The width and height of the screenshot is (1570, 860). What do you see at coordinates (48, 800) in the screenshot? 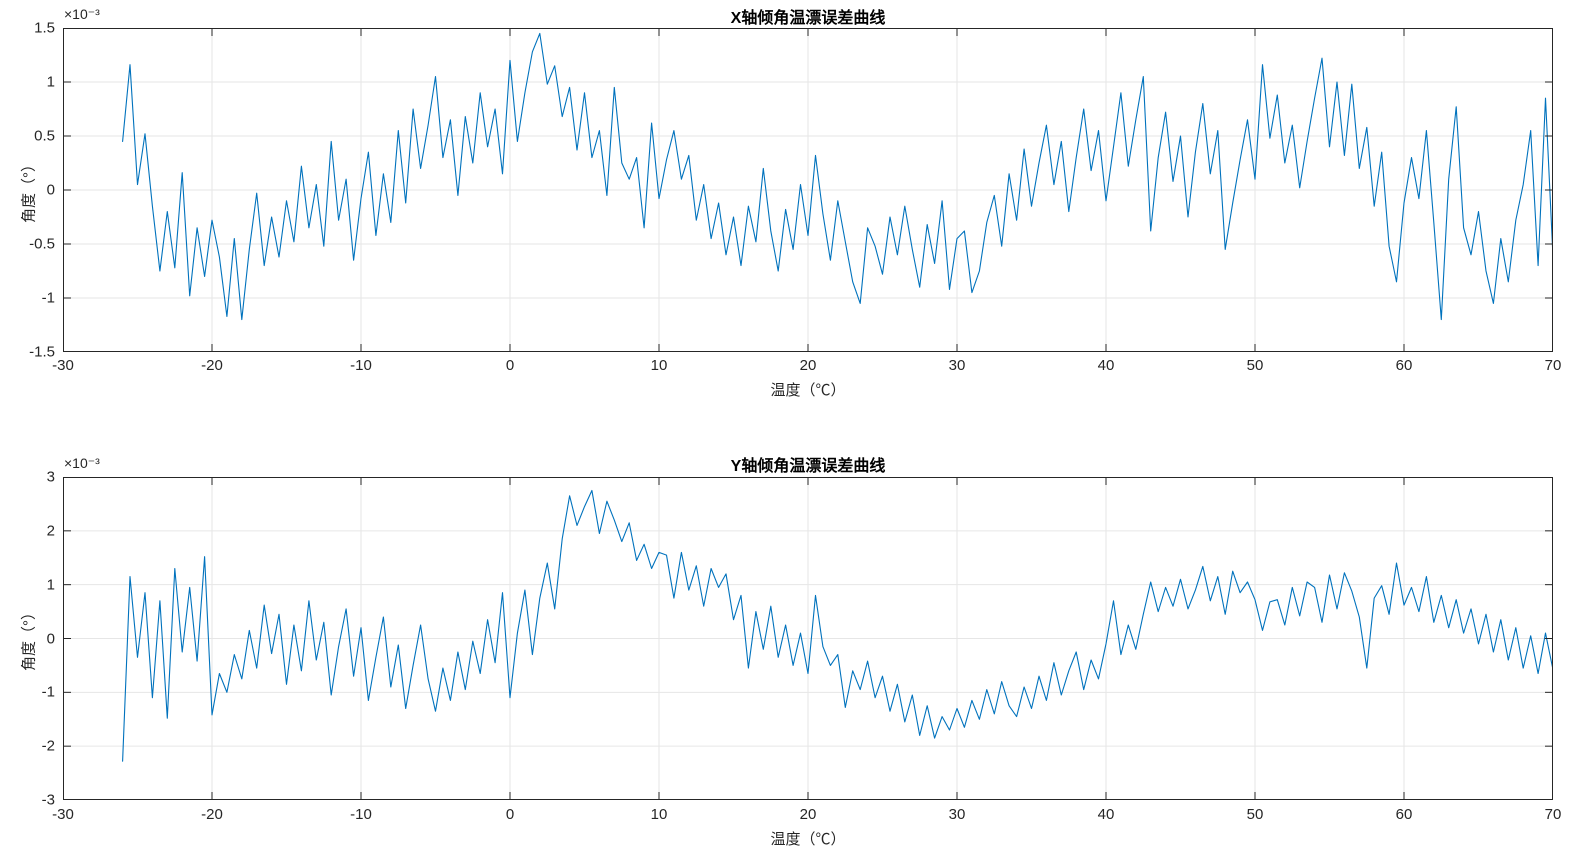
I see `y-tick-label: -3` at bounding box center [48, 800].